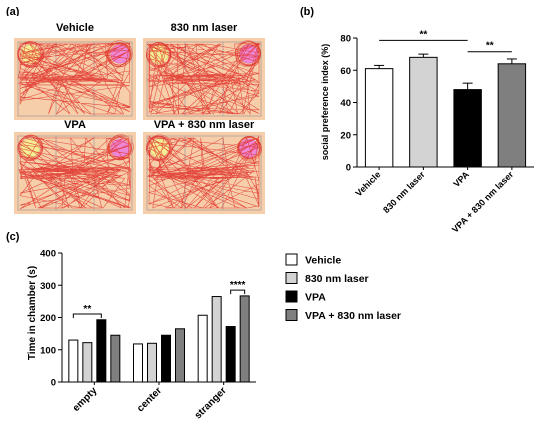 The width and height of the screenshot is (550, 424). I want to click on c-y-ticks: 0 100 200 300 400, so click(51, 319).